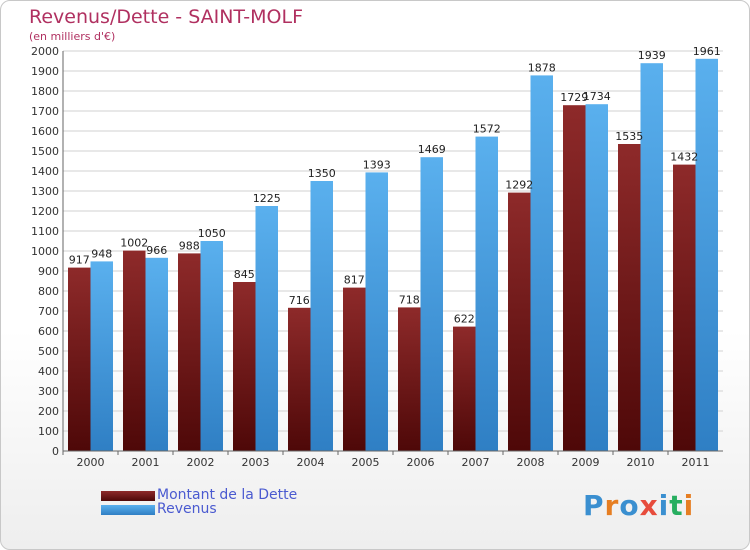 This screenshot has width=750, height=550. What do you see at coordinates (48, 331) in the screenshot?
I see `y-tick-label: 600` at bounding box center [48, 331].